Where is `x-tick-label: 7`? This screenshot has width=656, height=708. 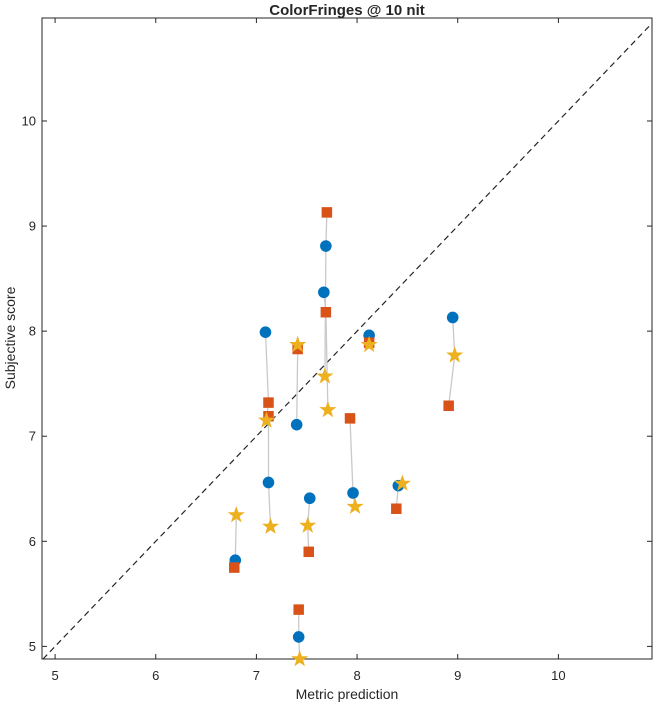 x-tick-label: 7 is located at coordinates (256, 675).